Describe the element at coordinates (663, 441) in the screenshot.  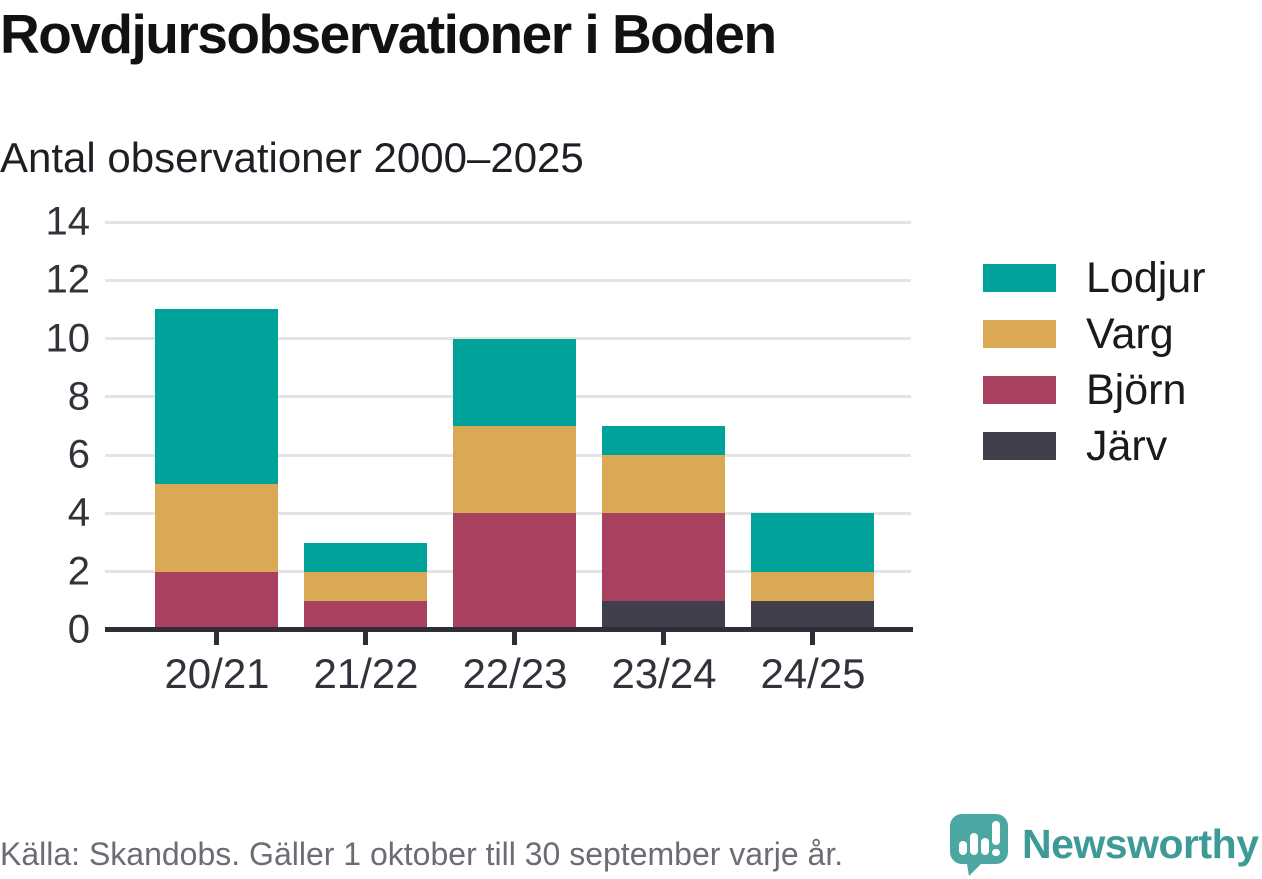
I see `bar-segment-lodjur-23/24` at that location.